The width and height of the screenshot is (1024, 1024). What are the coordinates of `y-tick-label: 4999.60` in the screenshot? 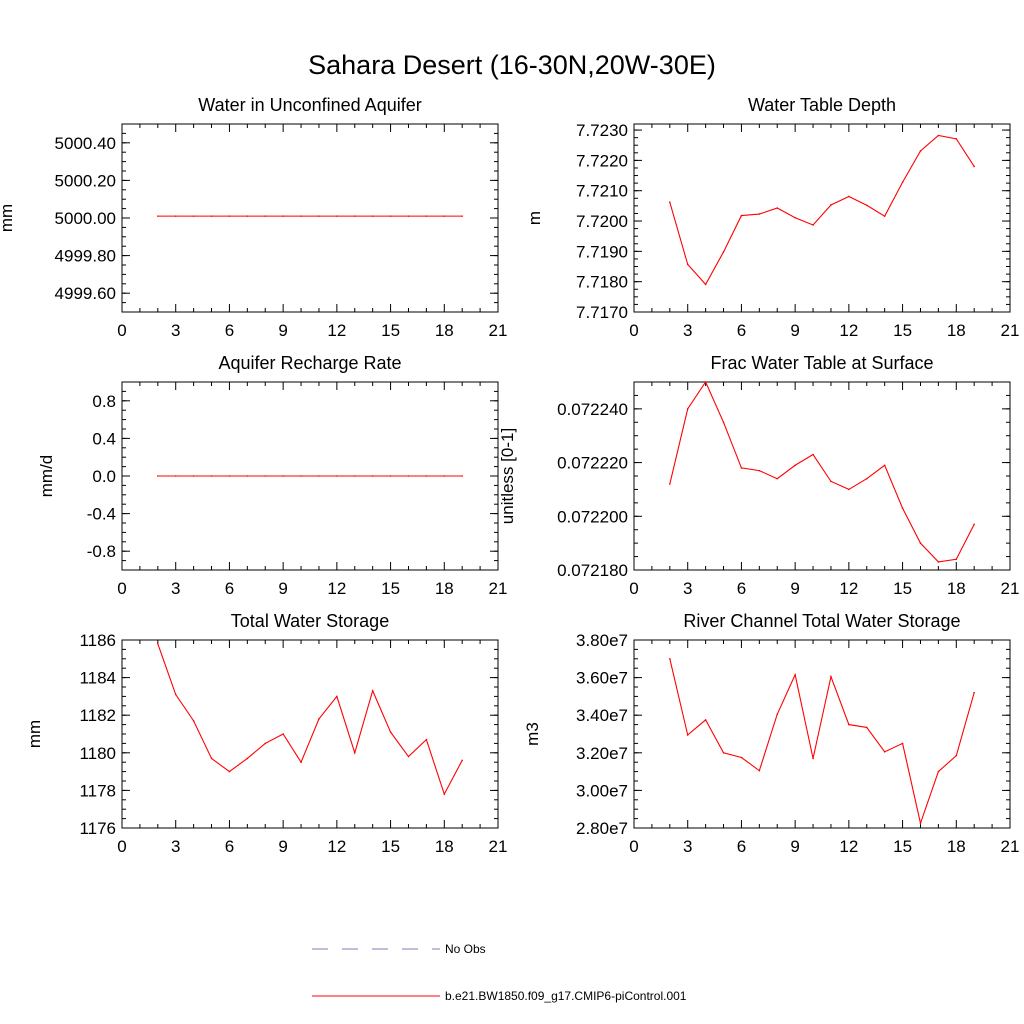 It's located at (85, 293).